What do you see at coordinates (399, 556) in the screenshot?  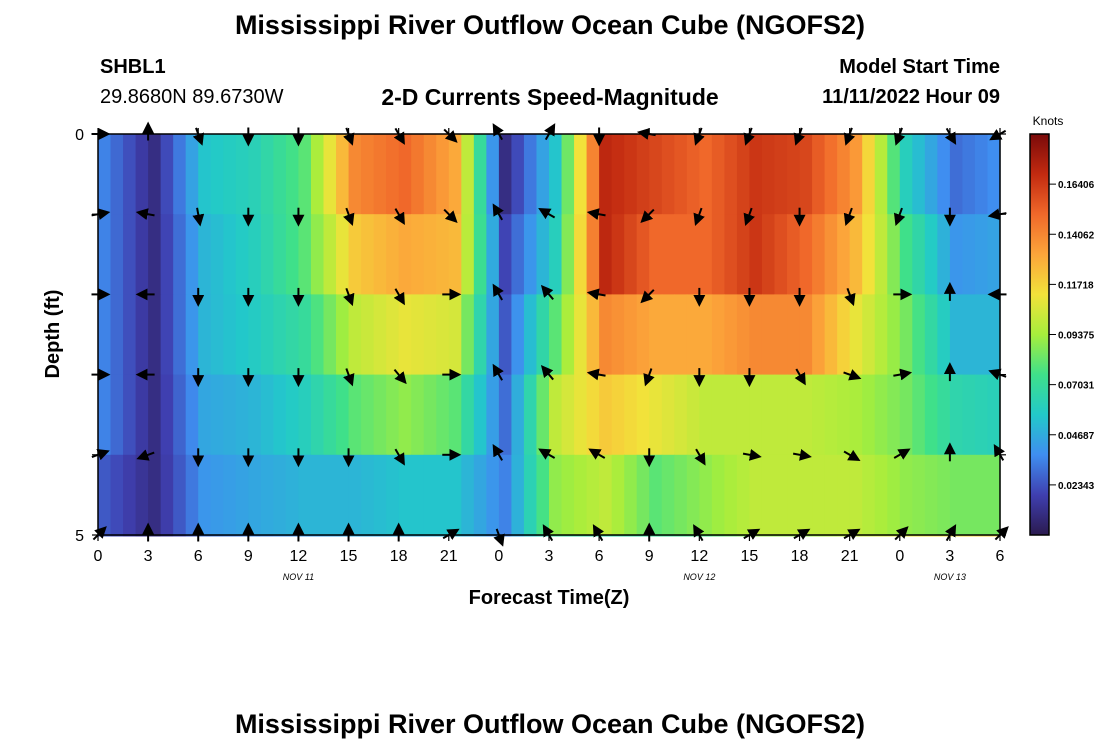 I see `x-tick-label: 18` at bounding box center [399, 556].